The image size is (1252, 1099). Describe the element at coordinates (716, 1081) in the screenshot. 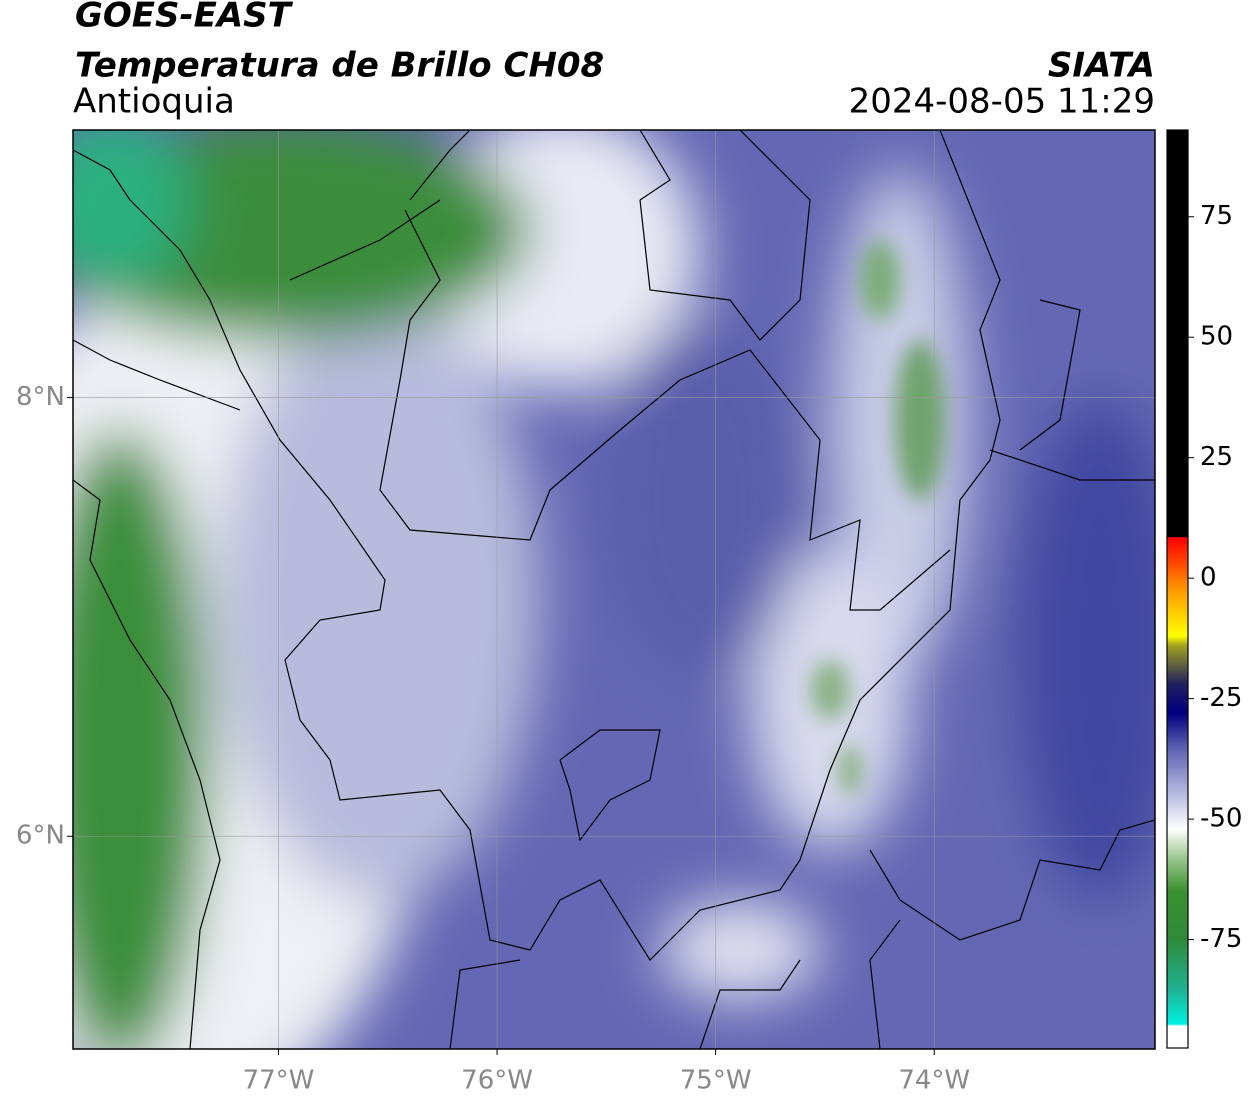

I see `lon-tick-label: 75°W` at that location.